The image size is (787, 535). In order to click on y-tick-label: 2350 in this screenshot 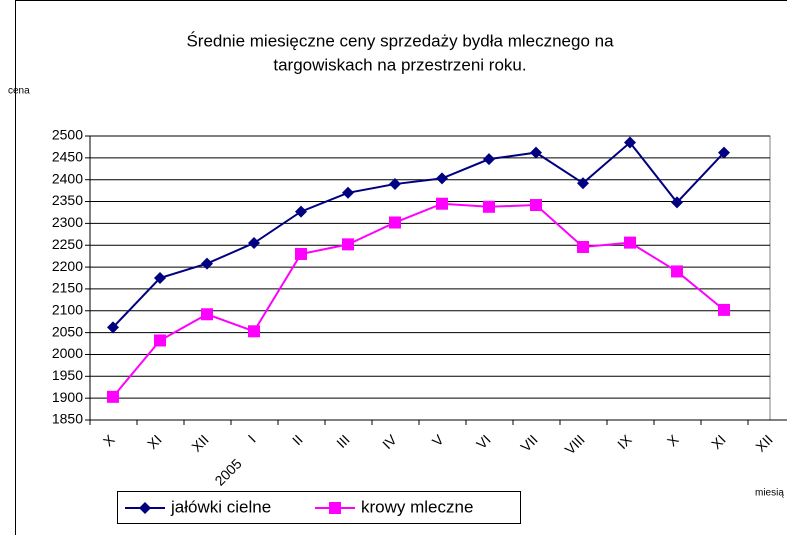, I will do `click(67, 200)`.